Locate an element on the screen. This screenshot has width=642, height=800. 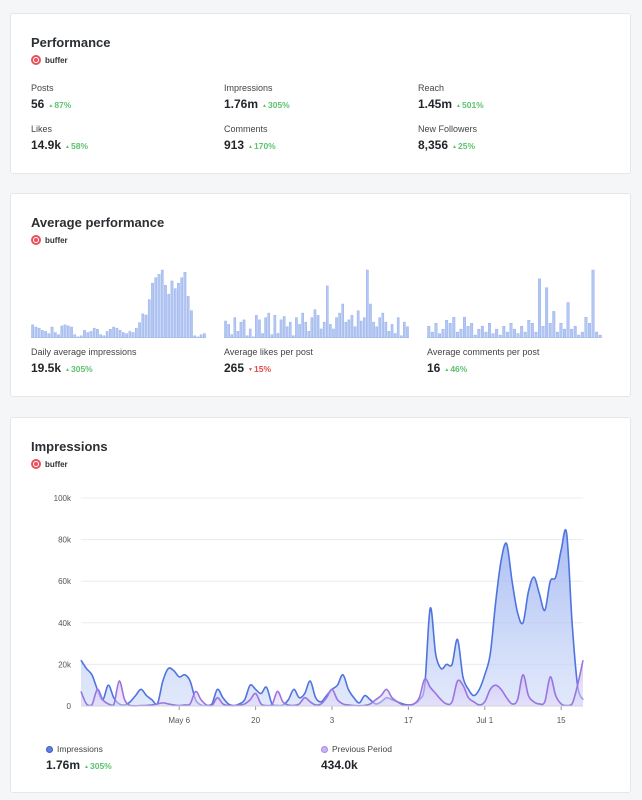
metric-impressions: Impressions 1.76m 305% is located at coordinates (314, 97).